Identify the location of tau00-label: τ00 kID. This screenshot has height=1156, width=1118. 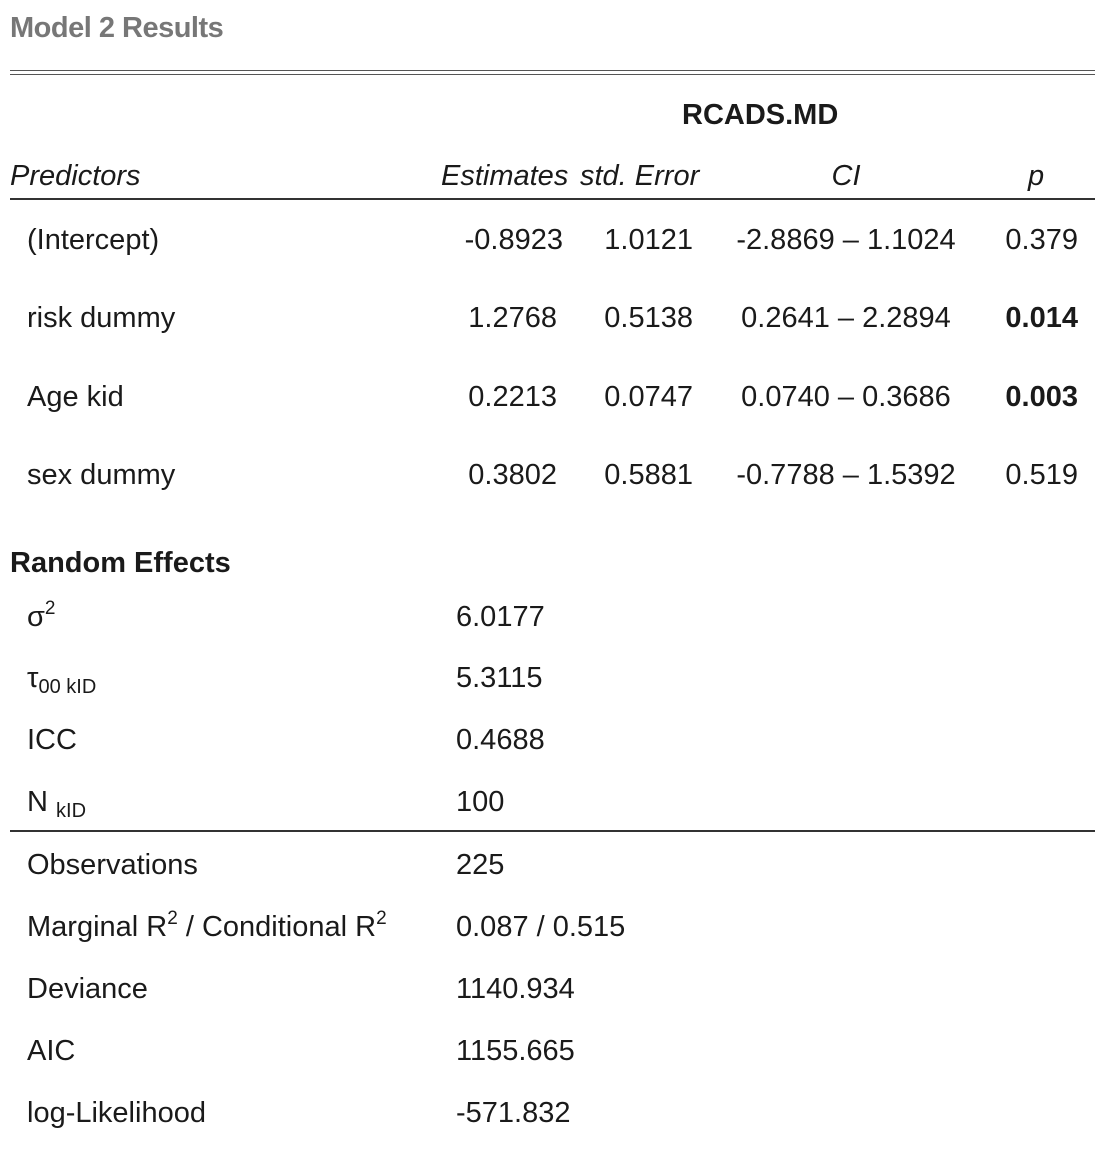
(61, 680).